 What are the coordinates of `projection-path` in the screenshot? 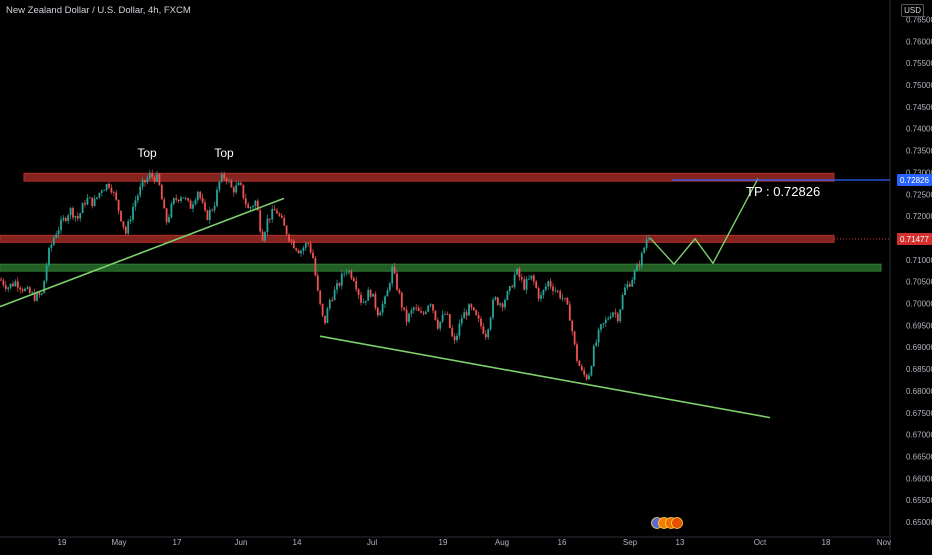 It's located at (704, 222).